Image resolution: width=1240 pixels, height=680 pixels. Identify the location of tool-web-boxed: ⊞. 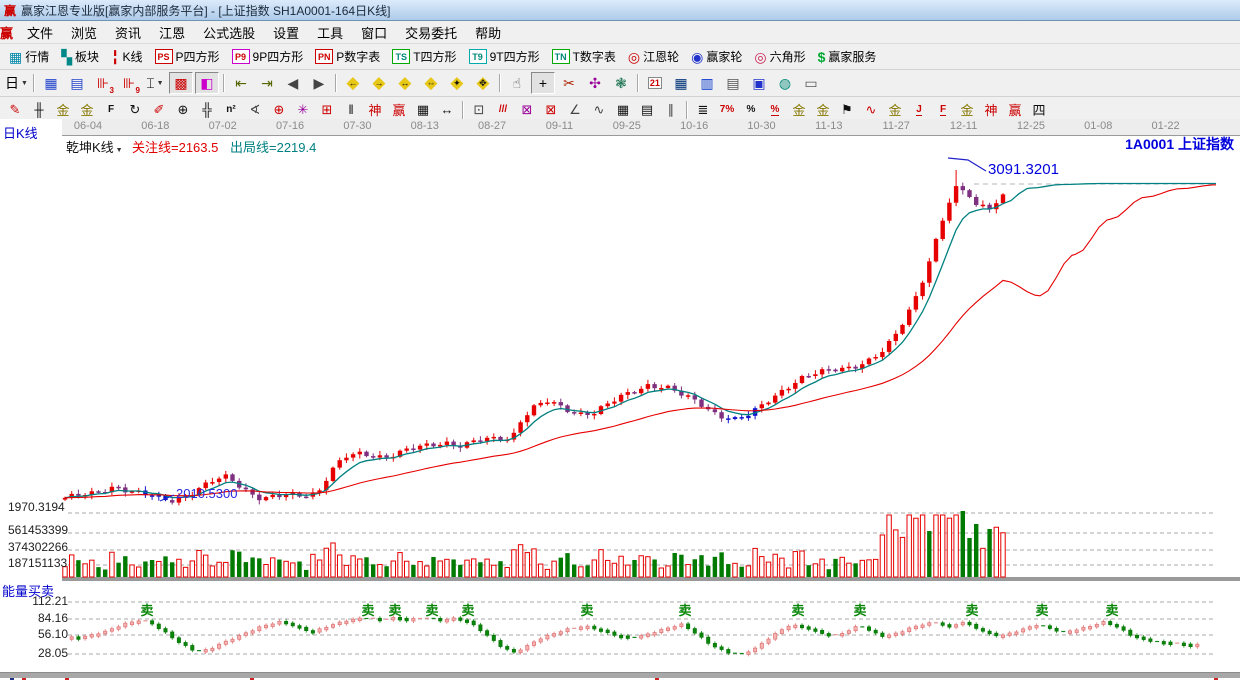
(327, 109).